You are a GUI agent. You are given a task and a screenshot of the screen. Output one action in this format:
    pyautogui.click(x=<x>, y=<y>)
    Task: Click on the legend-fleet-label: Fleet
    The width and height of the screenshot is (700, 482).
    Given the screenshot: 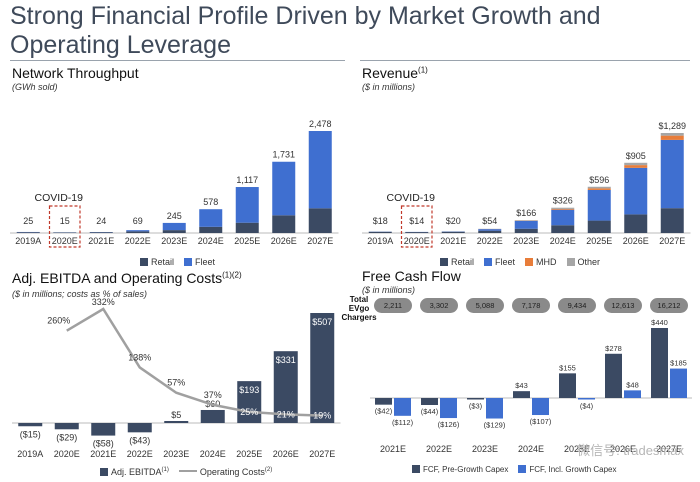 What is the action you would take?
    pyautogui.click(x=205, y=262)
    